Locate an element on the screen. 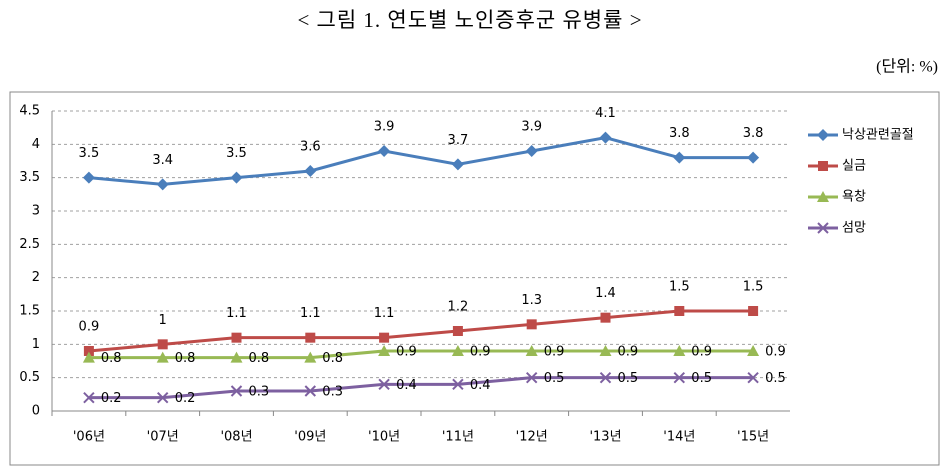 The width and height of the screenshot is (947, 476). legend-label: 실금 is located at coordinates (854, 166).